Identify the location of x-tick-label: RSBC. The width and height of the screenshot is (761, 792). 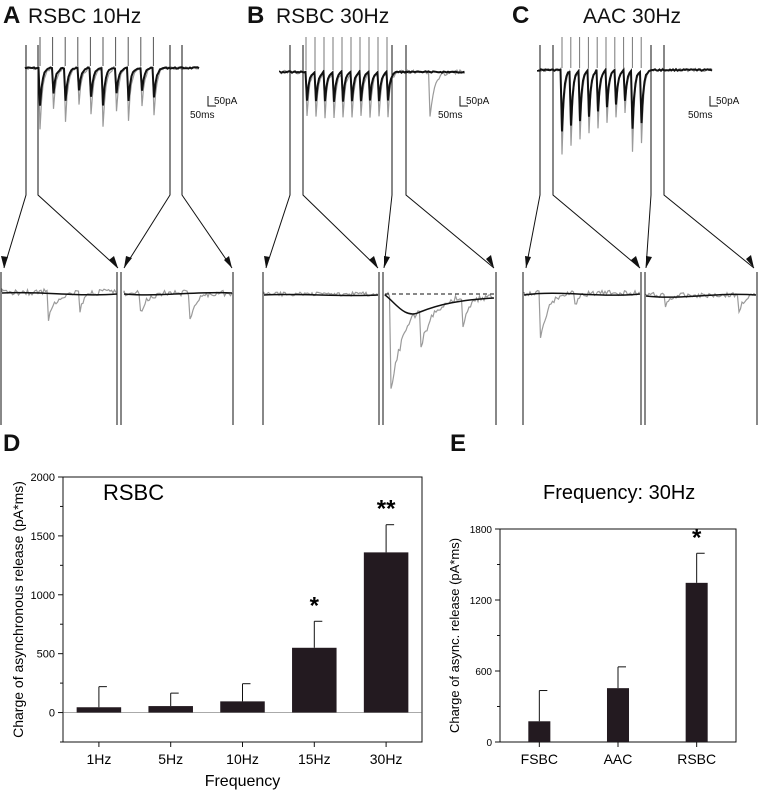
(696, 759).